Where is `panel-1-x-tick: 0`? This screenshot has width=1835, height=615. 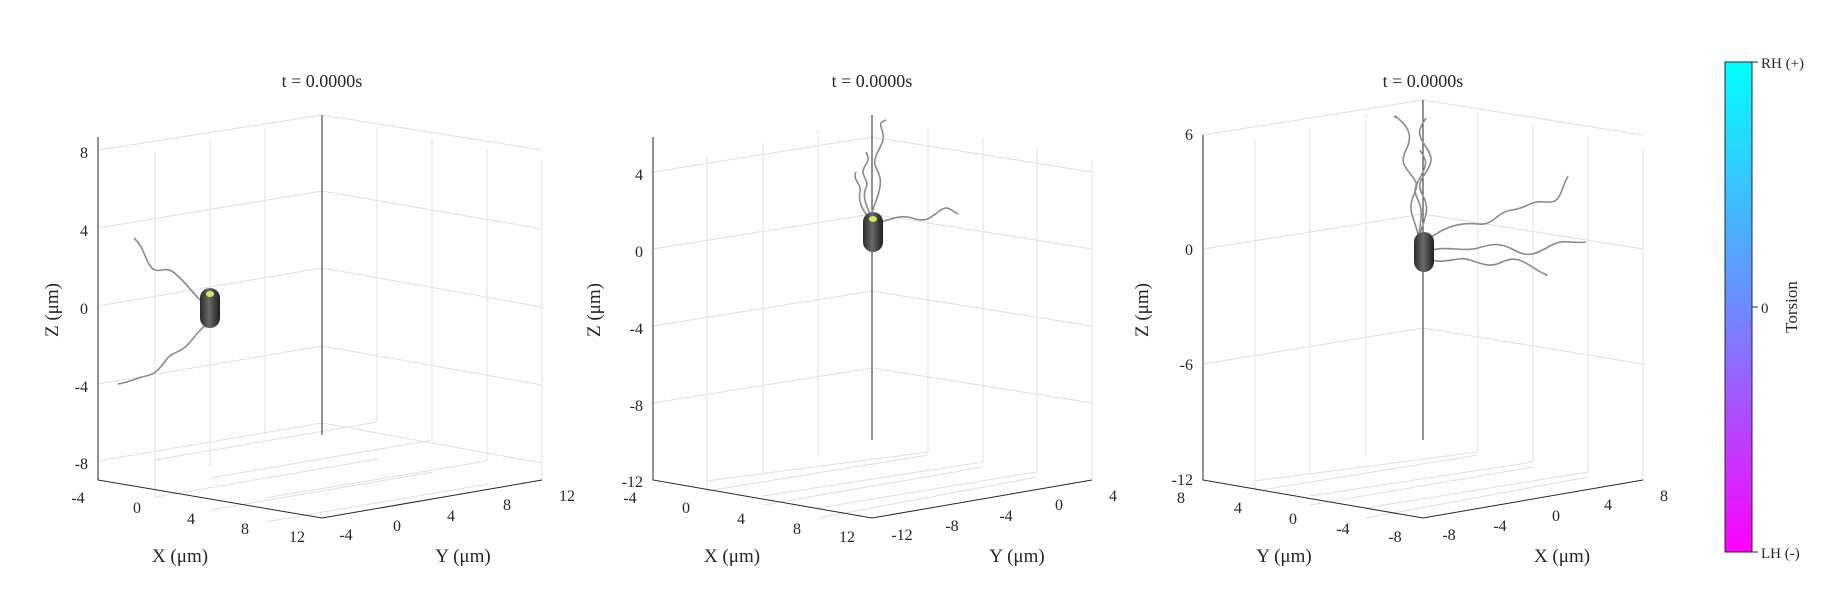 panel-1-x-tick: 0 is located at coordinates (137, 508).